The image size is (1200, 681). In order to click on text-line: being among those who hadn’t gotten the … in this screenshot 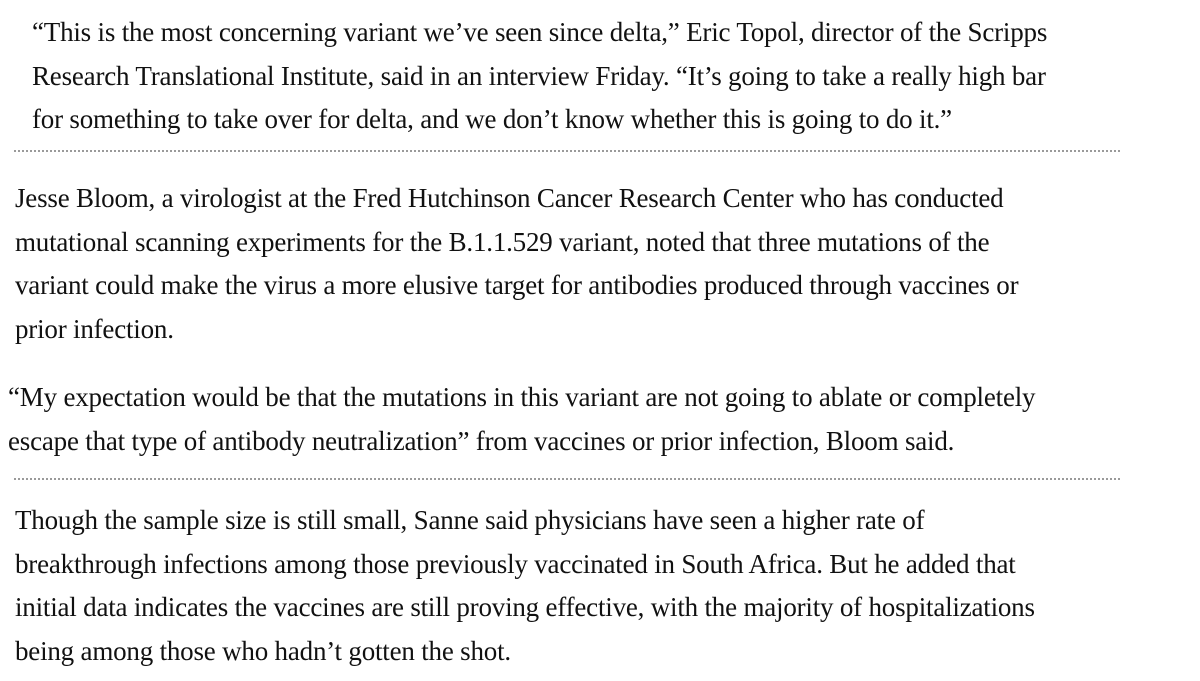, I will do `click(263, 650)`.